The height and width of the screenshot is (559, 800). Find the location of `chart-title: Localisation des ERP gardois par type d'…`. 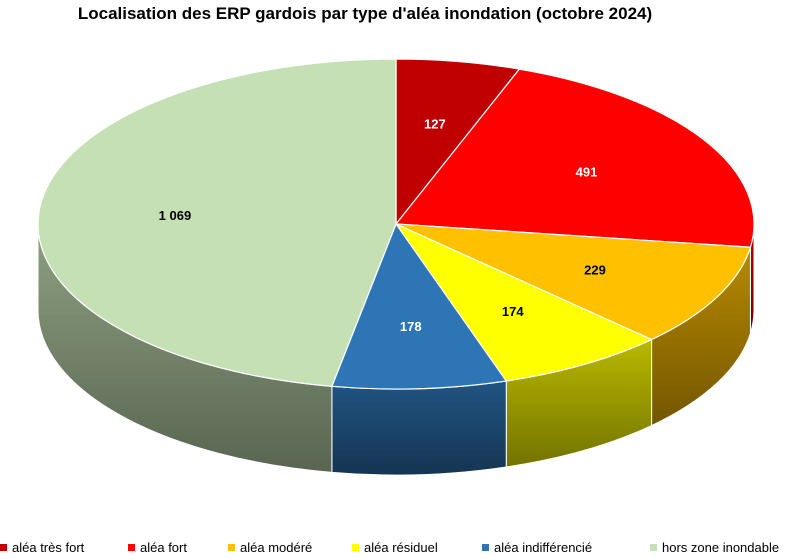

chart-title: Localisation des ERP gardois par type d'… is located at coordinates (365, 13).